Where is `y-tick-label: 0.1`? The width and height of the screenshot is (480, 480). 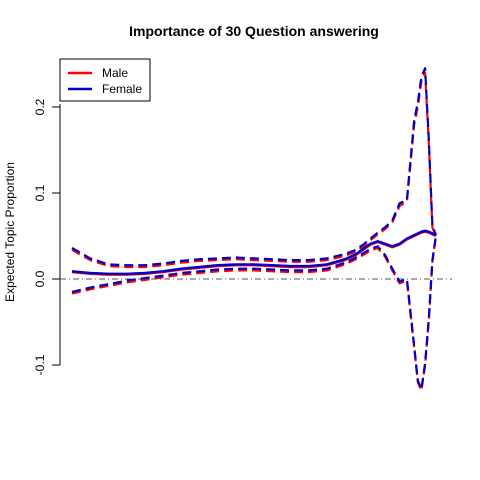
y-tick-label: 0.1 is located at coordinates (40, 192).